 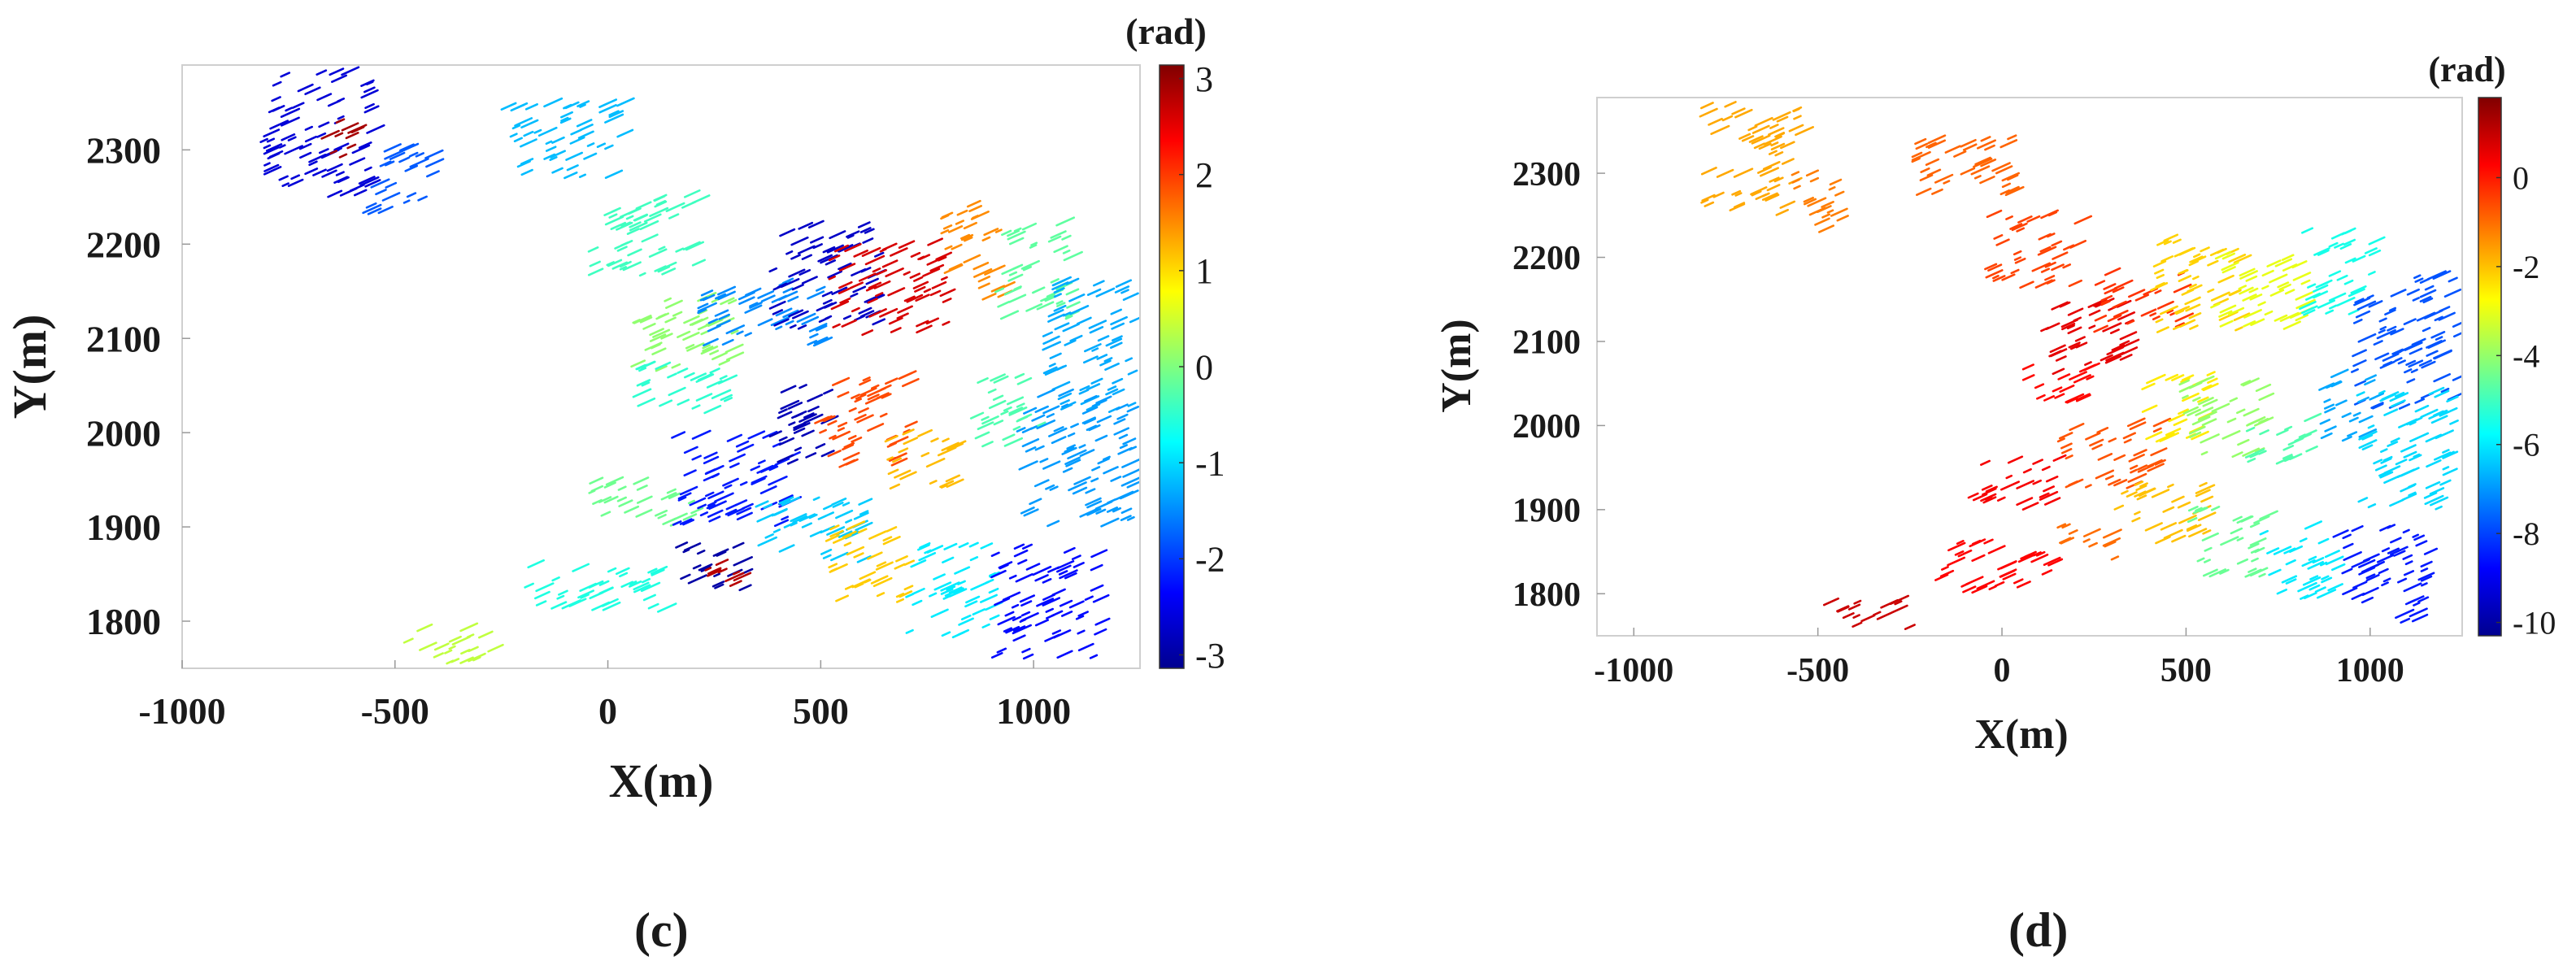 I want to click on x-axis-d: -1000 -500 0 500 1000, so click(x=1999, y=658).